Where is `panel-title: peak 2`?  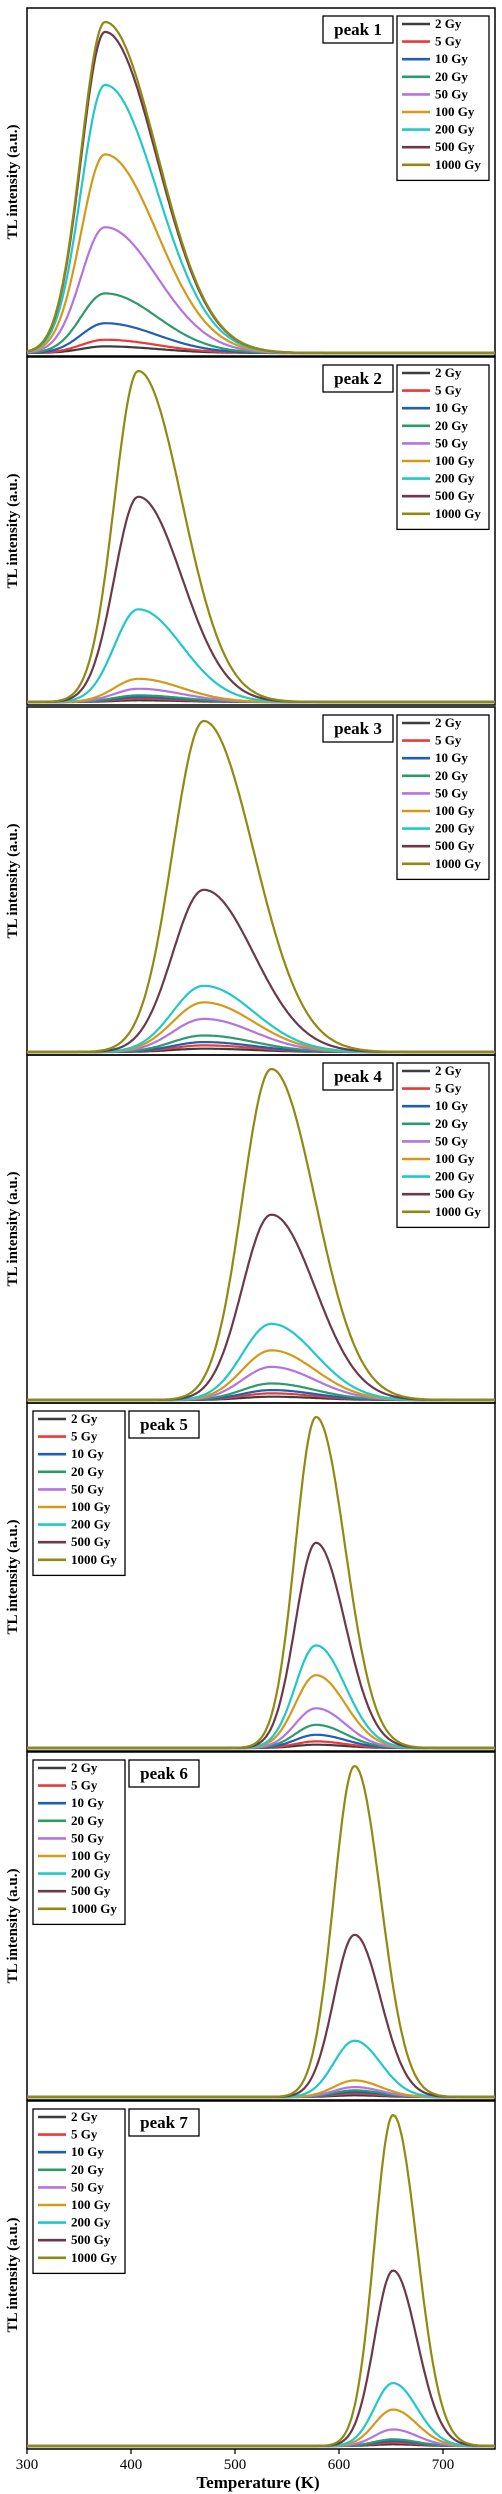 panel-title: peak 2 is located at coordinates (358, 378).